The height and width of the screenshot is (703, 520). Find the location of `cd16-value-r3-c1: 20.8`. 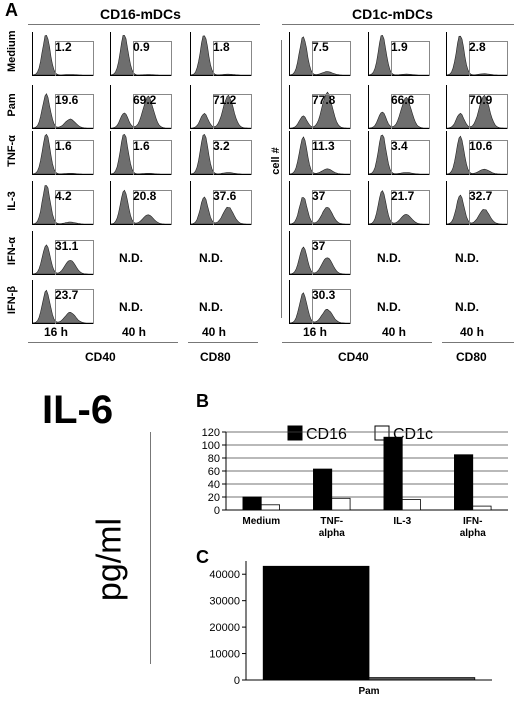

cd16-value-r3-c1: 20.8 is located at coordinates (145, 196).